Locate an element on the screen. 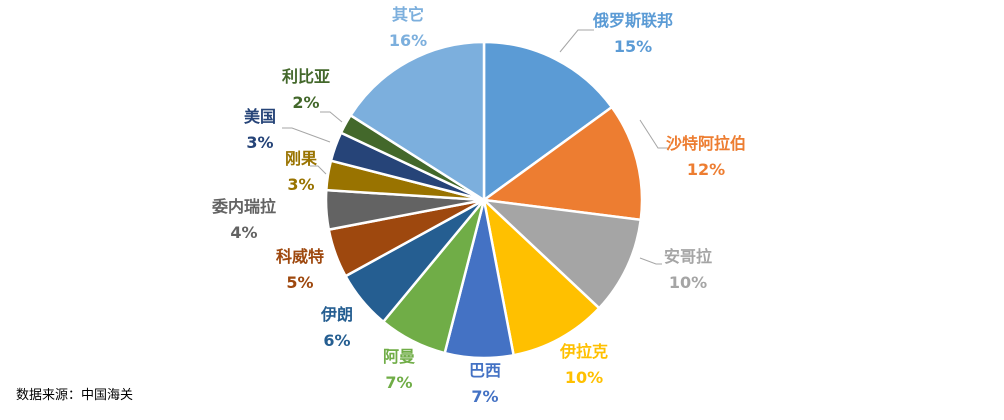  slice-name-label-0: 俄罗斯联邦 is located at coordinates (632, 20).